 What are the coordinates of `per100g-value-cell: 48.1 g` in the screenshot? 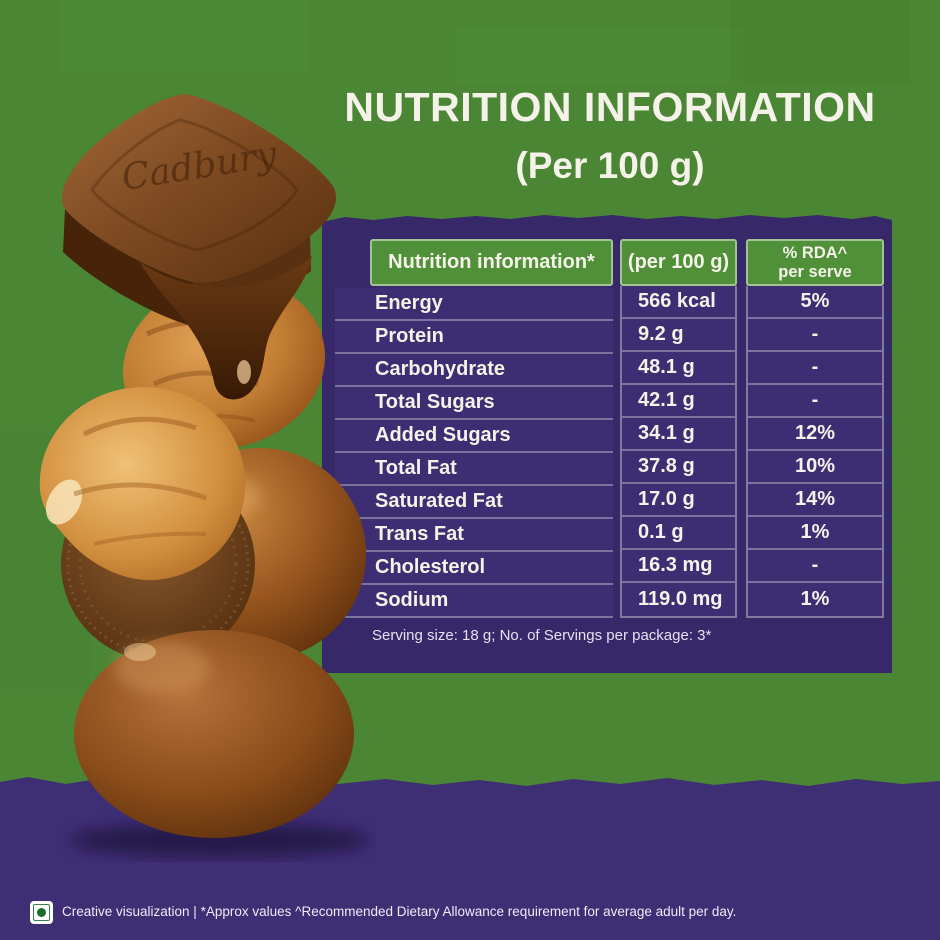 It's located at (678, 368).